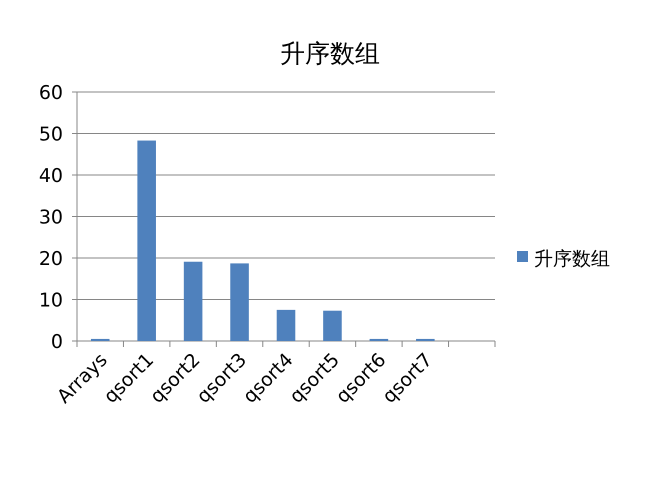 This screenshot has width=646, height=480. What do you see at coordinates (50, 301) in the screenshot?
I see `y-tick-label: 10` at bounding box center [50, 301].